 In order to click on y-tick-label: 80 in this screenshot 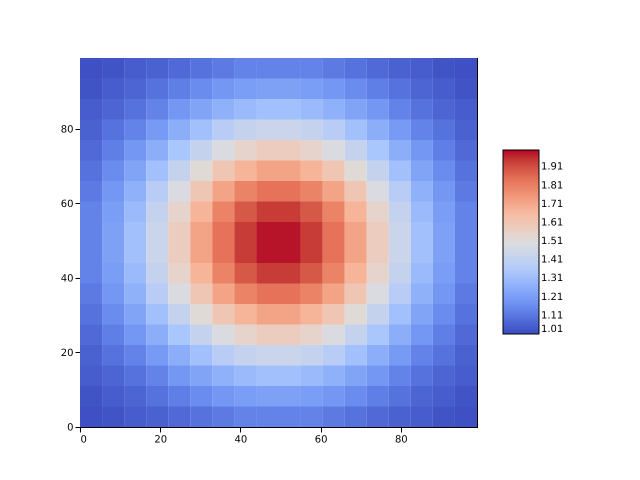, I will do `click(67, 130)`.